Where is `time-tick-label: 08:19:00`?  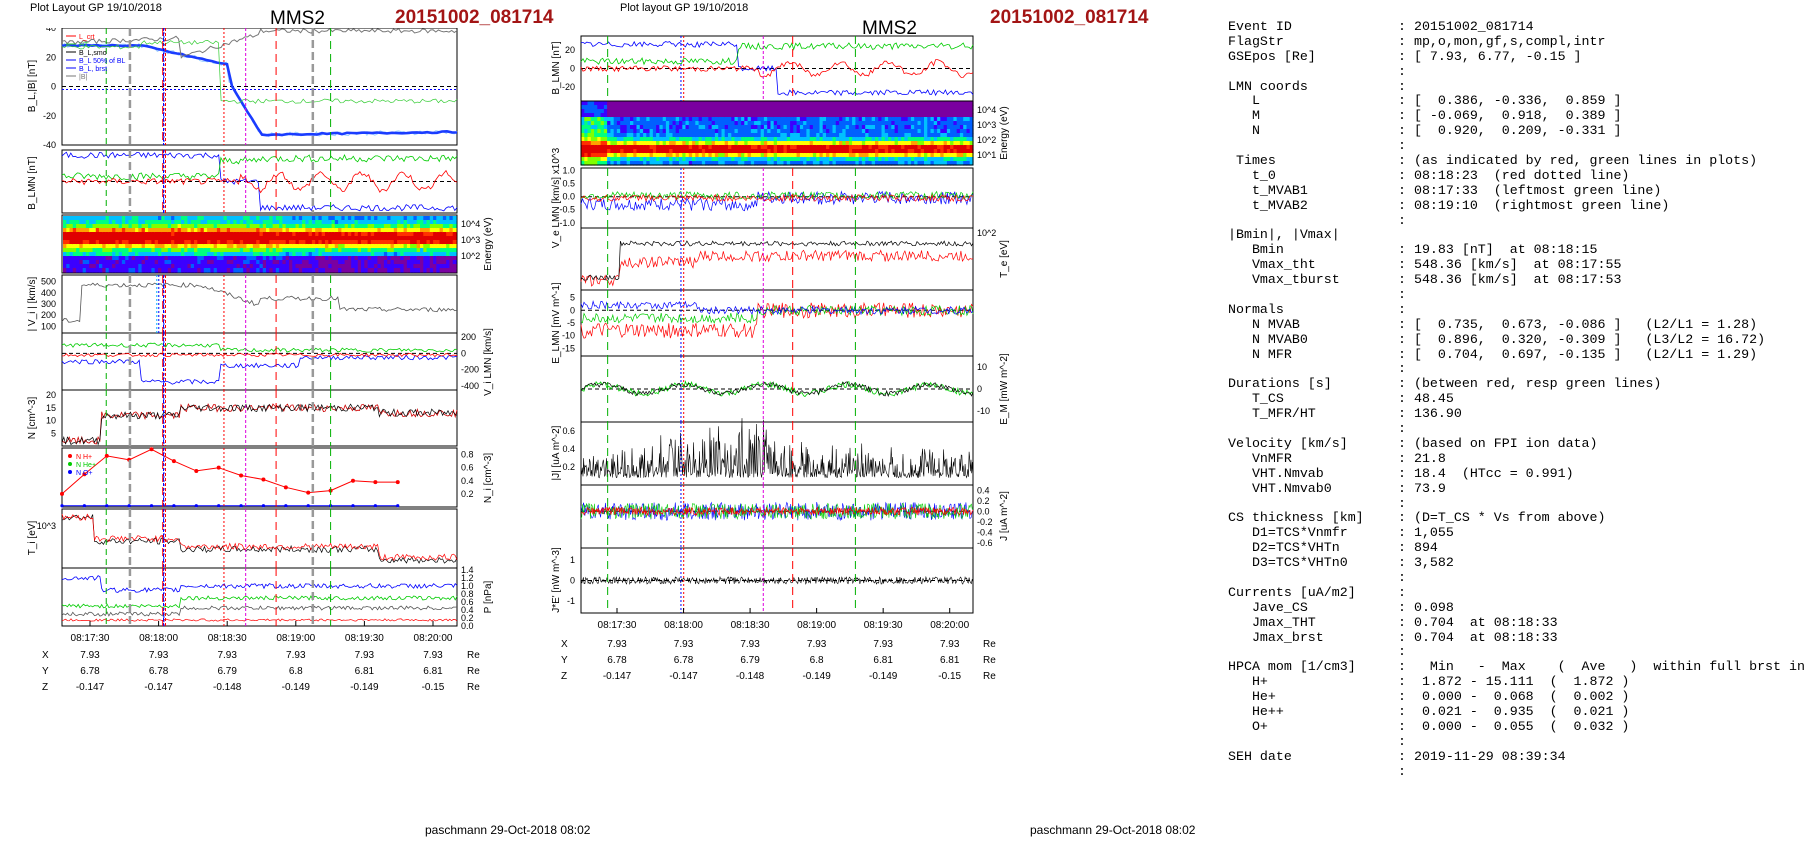 time-tick-label: 08:19:00 is located at coordinates (295, 638).